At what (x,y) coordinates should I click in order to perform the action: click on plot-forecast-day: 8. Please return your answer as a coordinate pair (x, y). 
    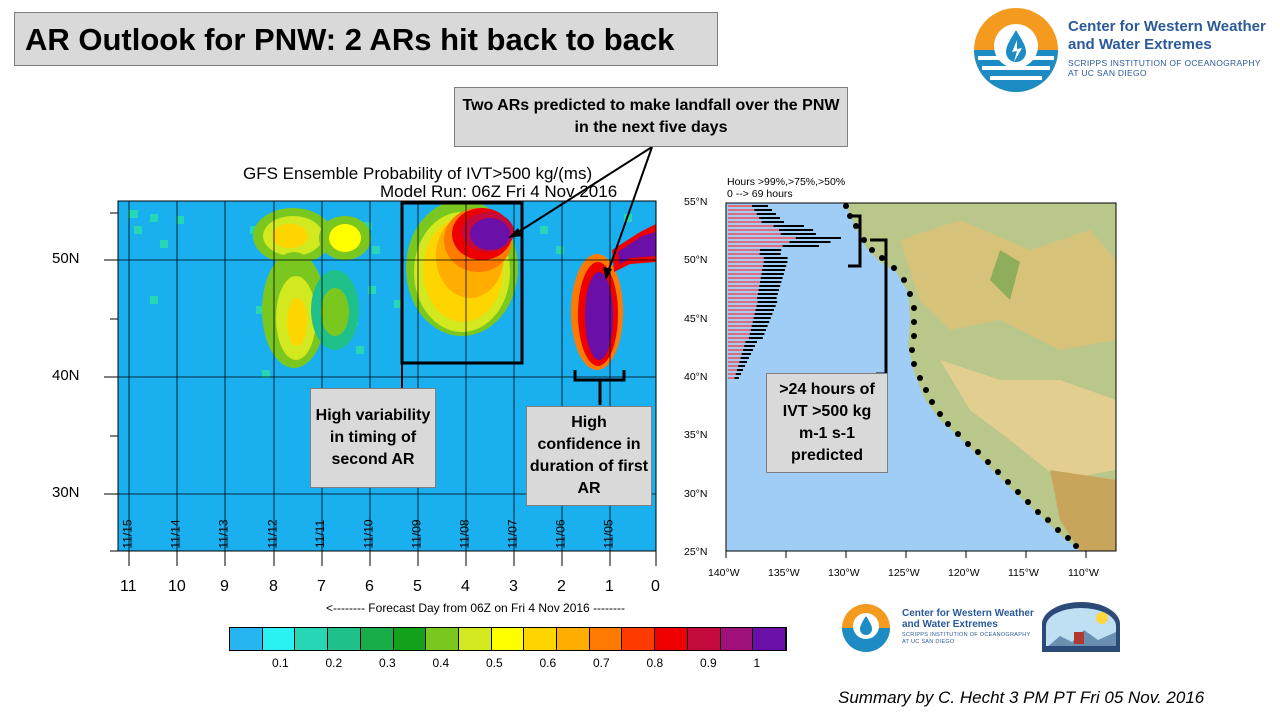
    Looking at the image, I should click on (273, 586).